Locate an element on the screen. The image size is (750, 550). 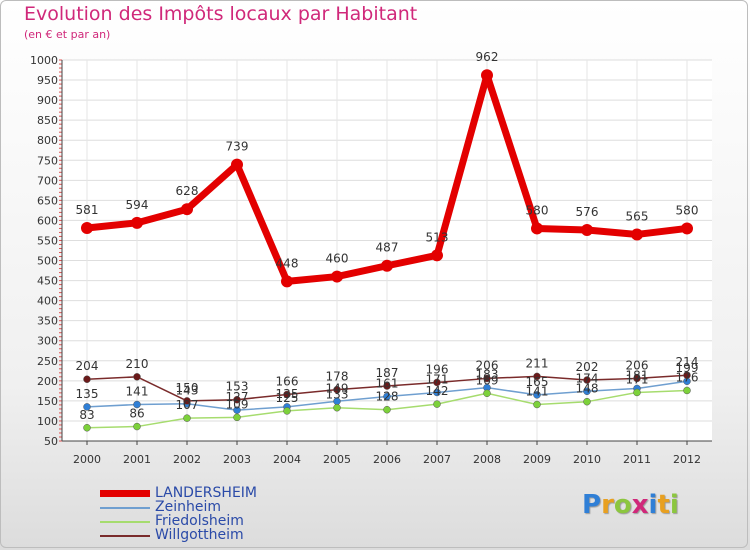
data-label-zeinheim: 199 is located at coordinates (687, 368).